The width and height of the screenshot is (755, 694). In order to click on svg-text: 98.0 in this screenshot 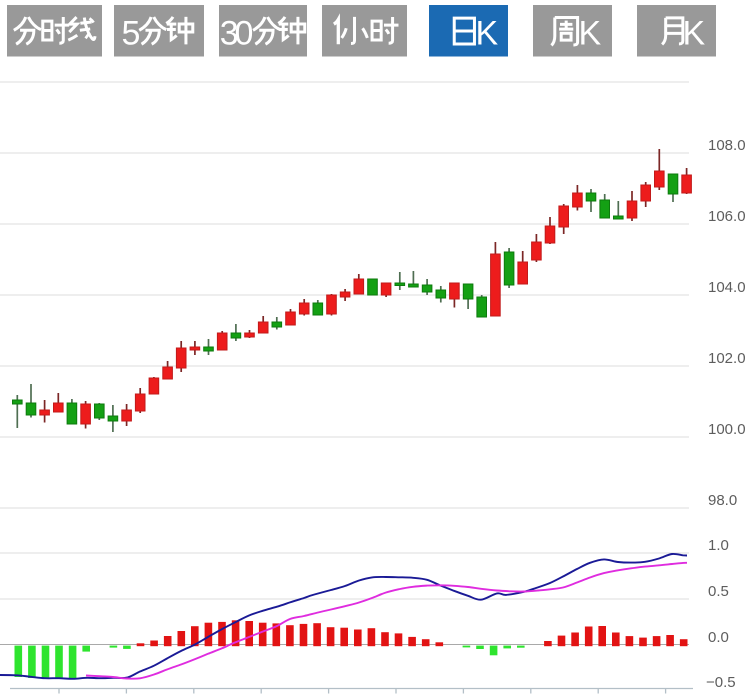, I will do `click(722, 500)`.